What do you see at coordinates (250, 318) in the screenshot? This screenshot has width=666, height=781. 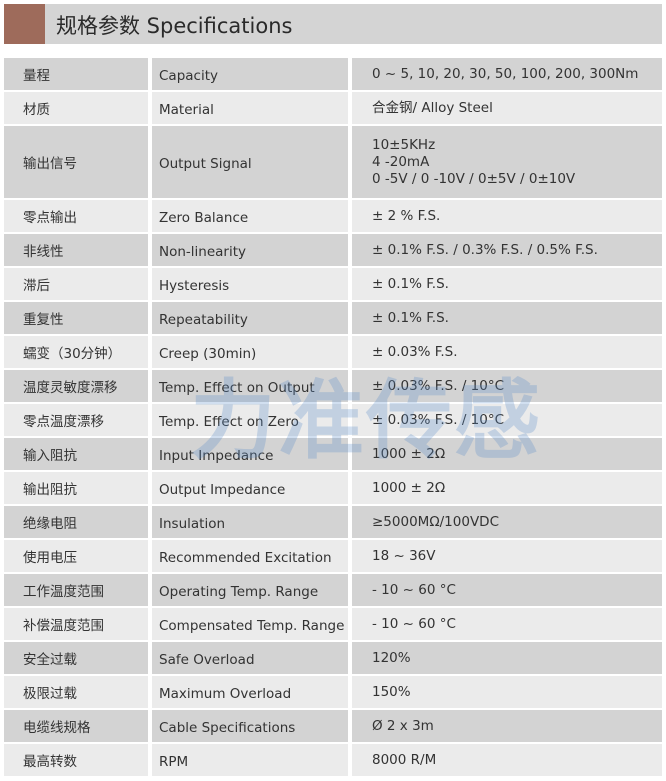 I see `spec-name-en: Repeatability` at bounding box center [250, 318].